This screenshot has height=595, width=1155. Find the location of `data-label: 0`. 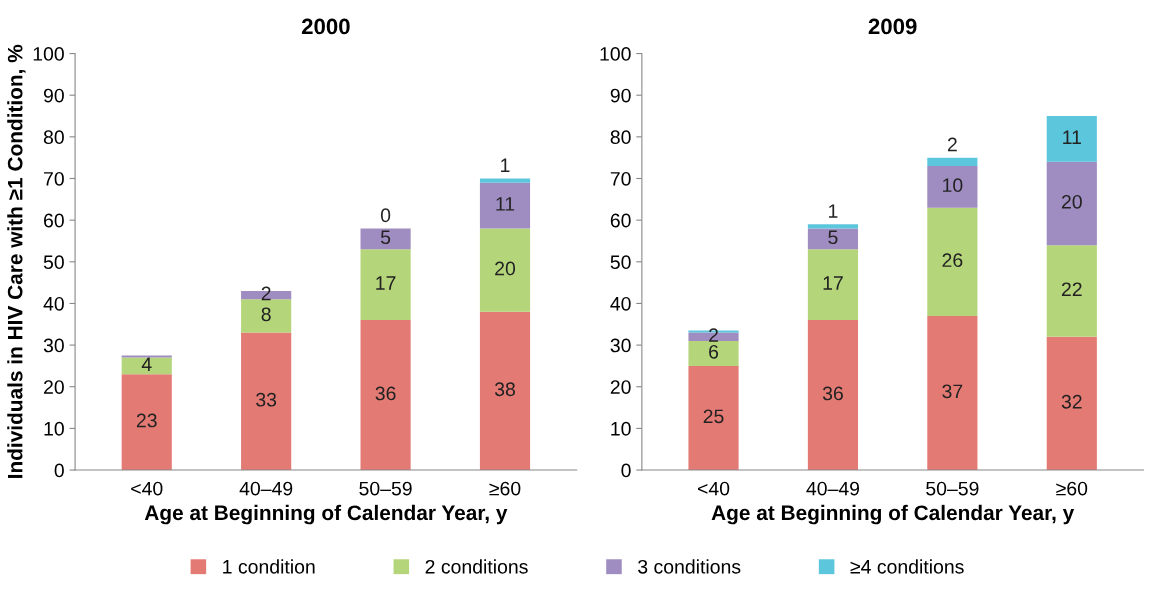

data-label: 0 is located at coordinates (385, 215).